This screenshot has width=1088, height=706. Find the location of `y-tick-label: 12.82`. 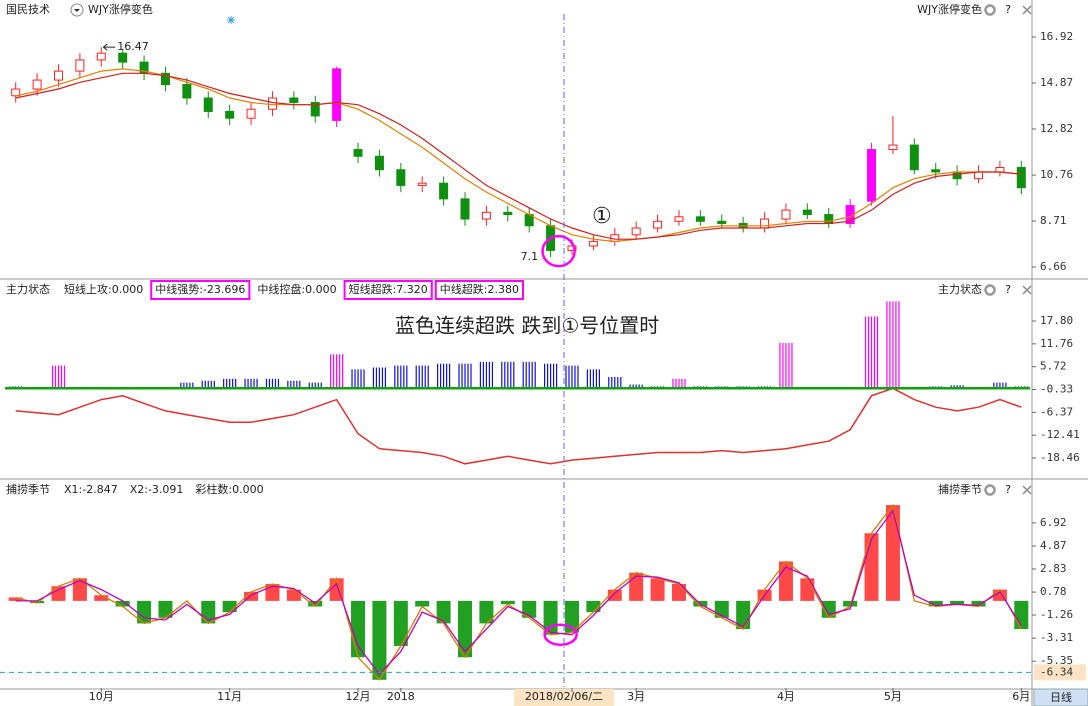

y-tick-label: 12.82 is located at coordinates (1056, 128).